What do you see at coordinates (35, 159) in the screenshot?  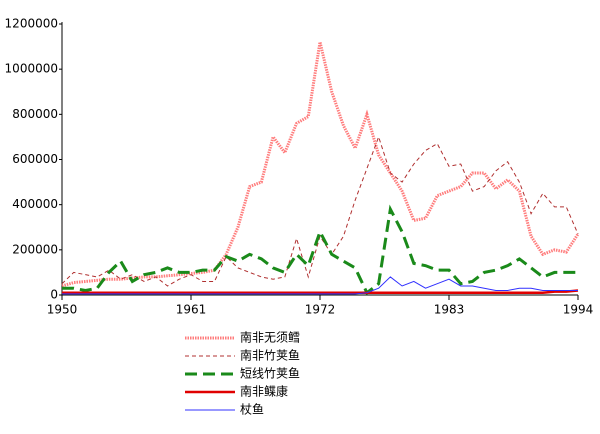 I see `y-tick-label: 600000` at bounding box center [35, 159].